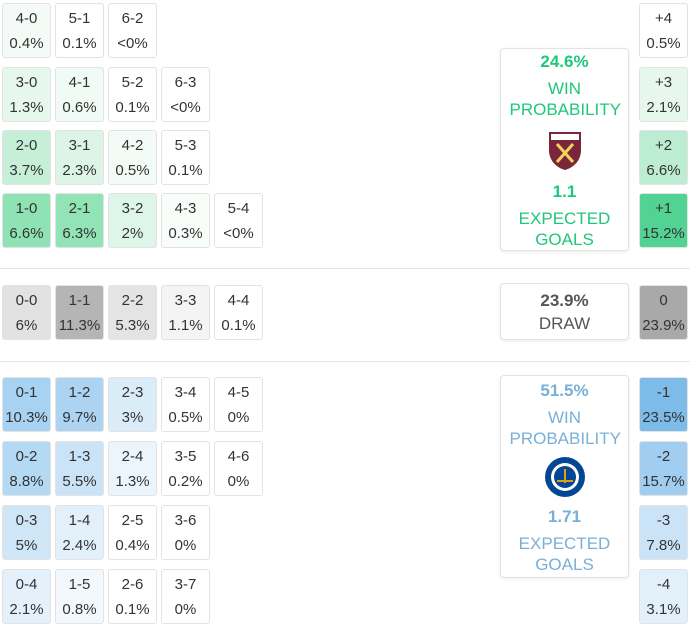  What do you see at coordinates (185, 157) in the screenshot?
I see `score-cell: 5-3 0.1%` at bounding box center [185, 157].